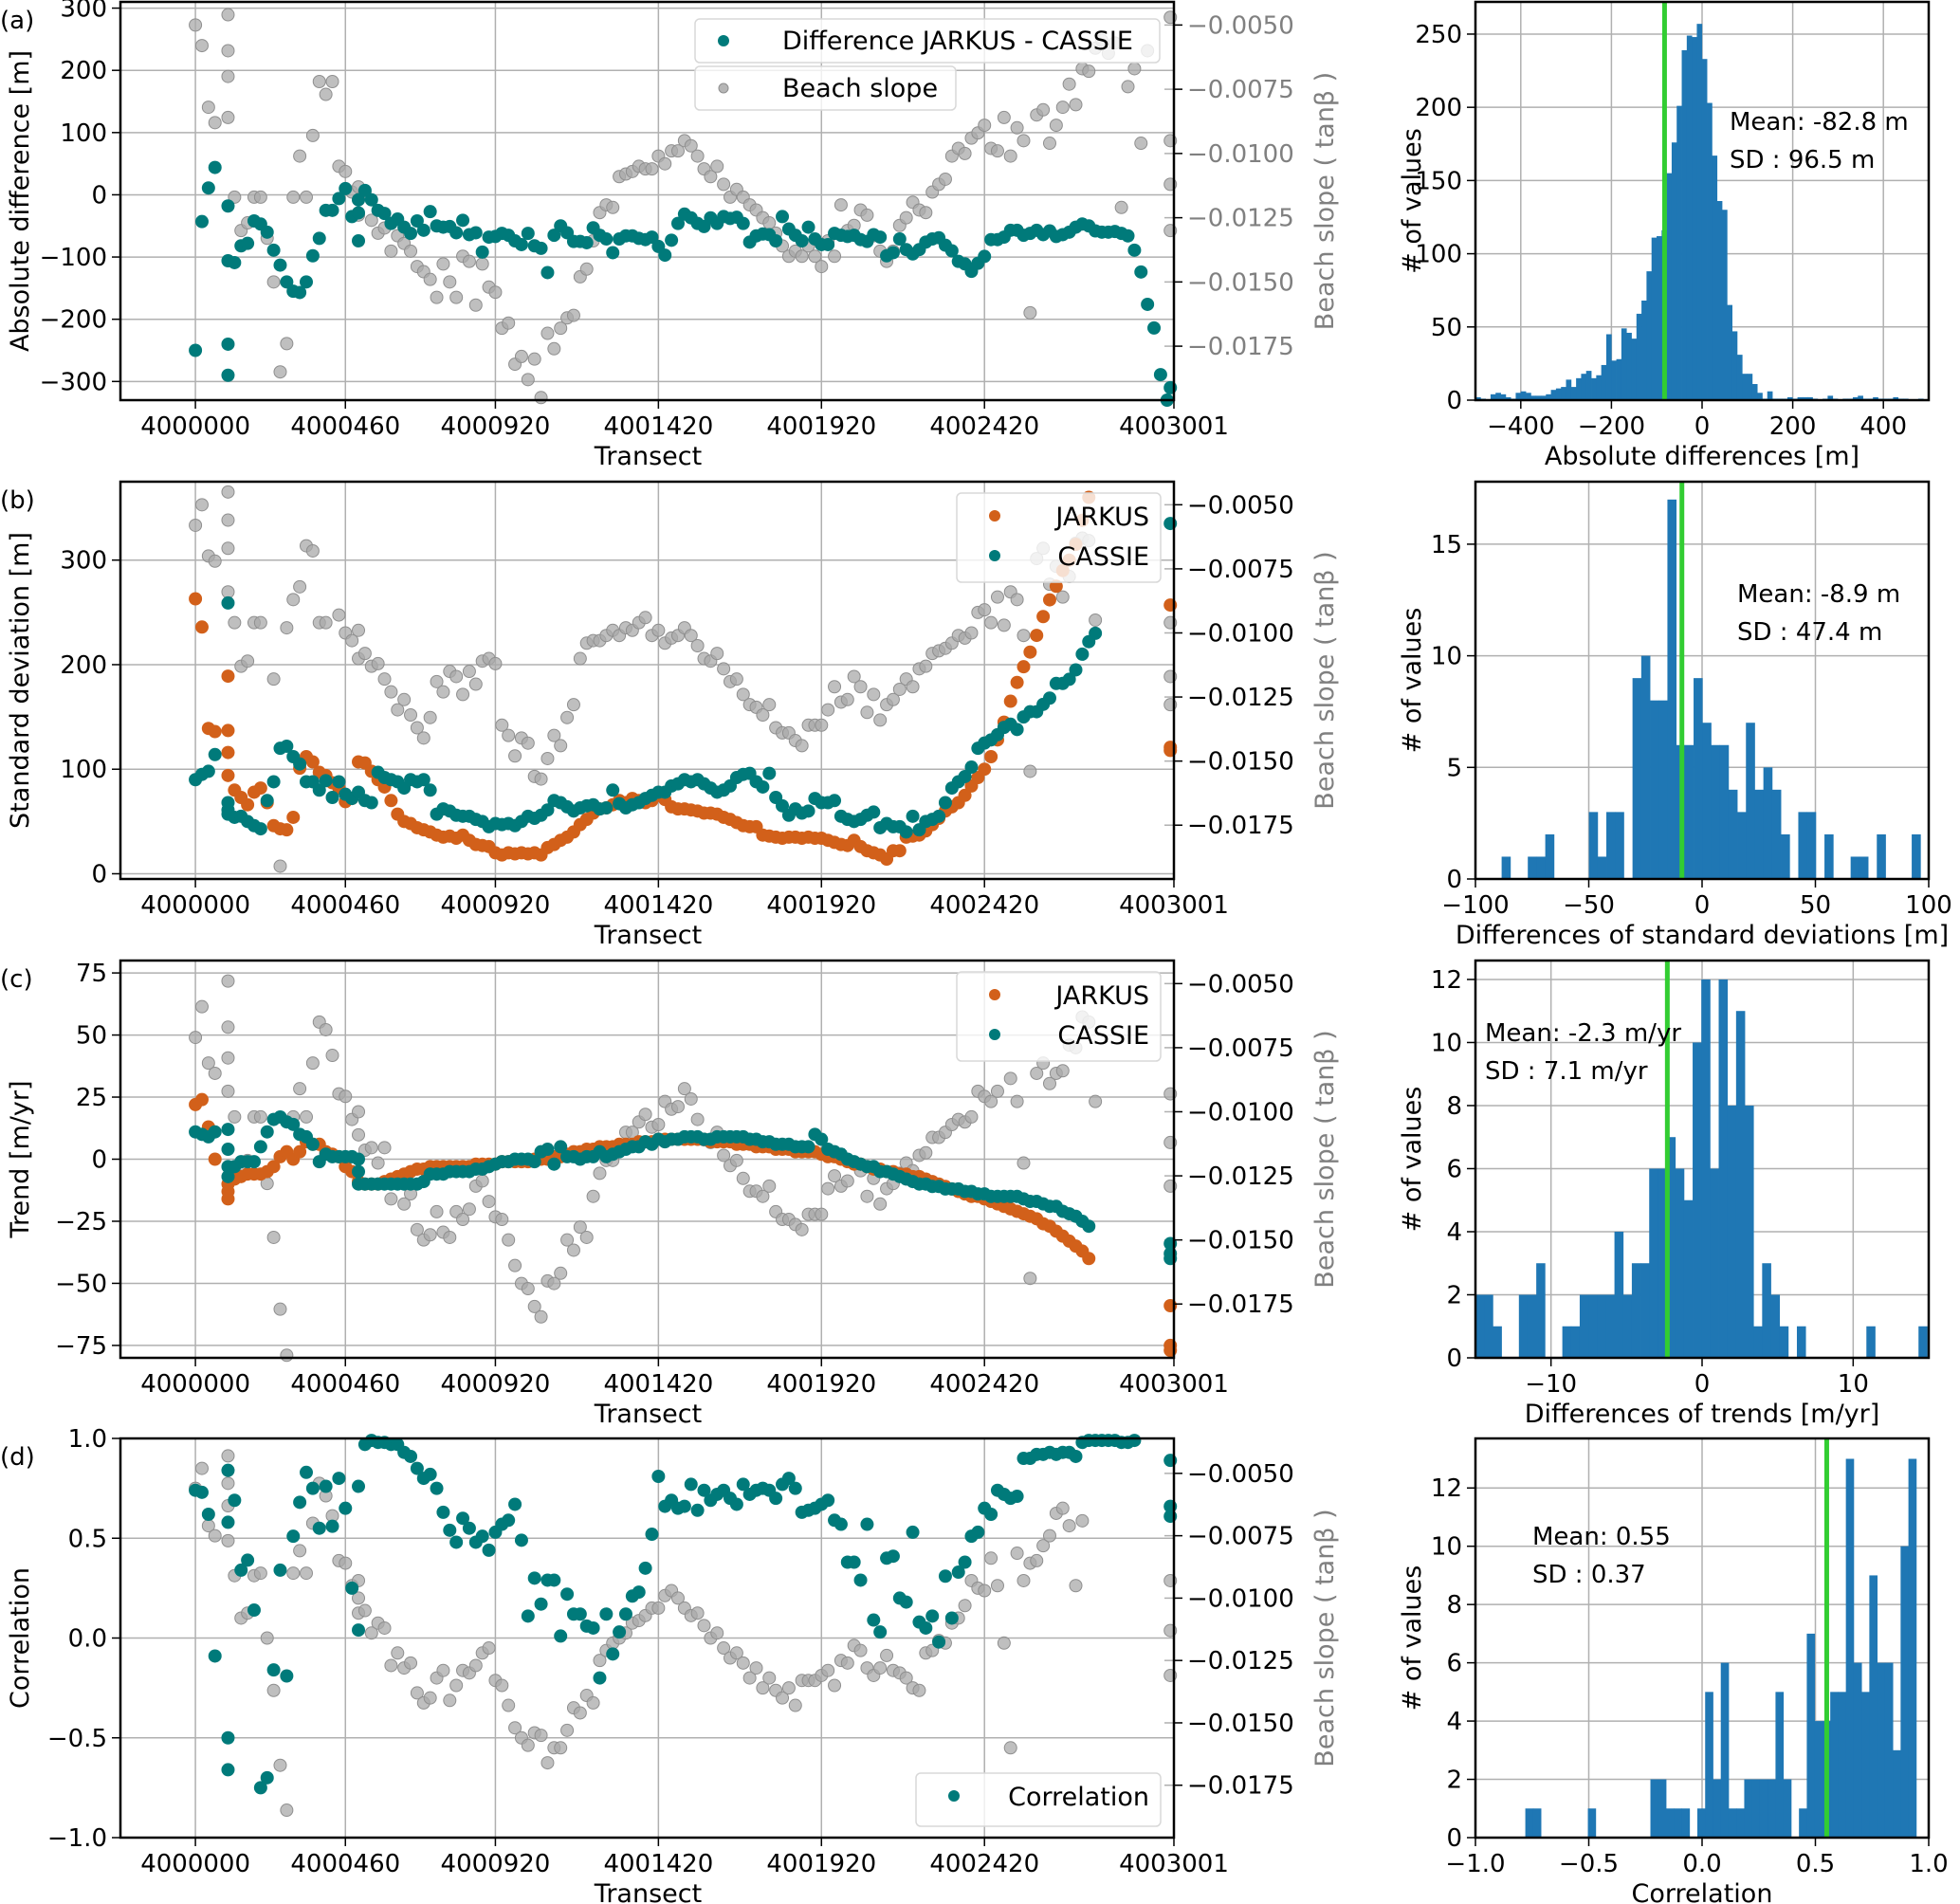 This screenshot has height=1904, width=1960. I want to click on y-tick-label: 50, so click(91, 1036).